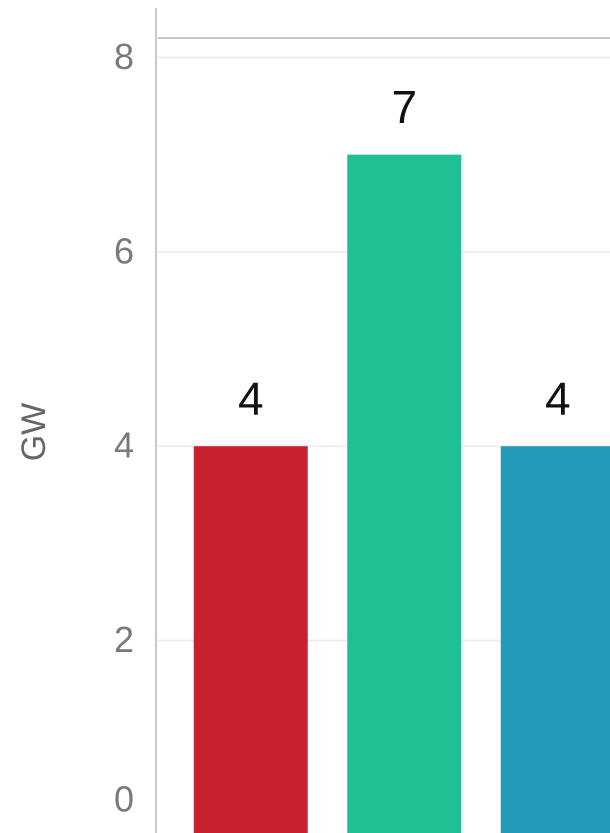 The width and height of the screenshot is (610, 833). What do you see at coordinates (124, 56) in the screenshot?
I see `y-tick-label: 8` at bounding box center [124, 56].